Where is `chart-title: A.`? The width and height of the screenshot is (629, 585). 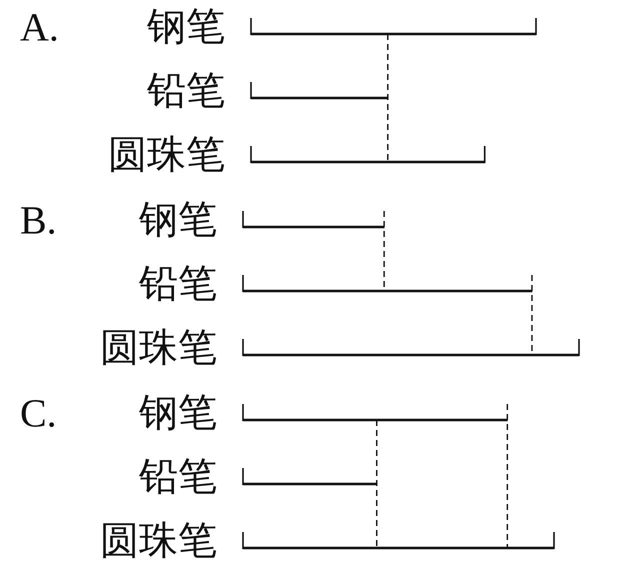
chart-title: A. is located at coordinates (39, 27).